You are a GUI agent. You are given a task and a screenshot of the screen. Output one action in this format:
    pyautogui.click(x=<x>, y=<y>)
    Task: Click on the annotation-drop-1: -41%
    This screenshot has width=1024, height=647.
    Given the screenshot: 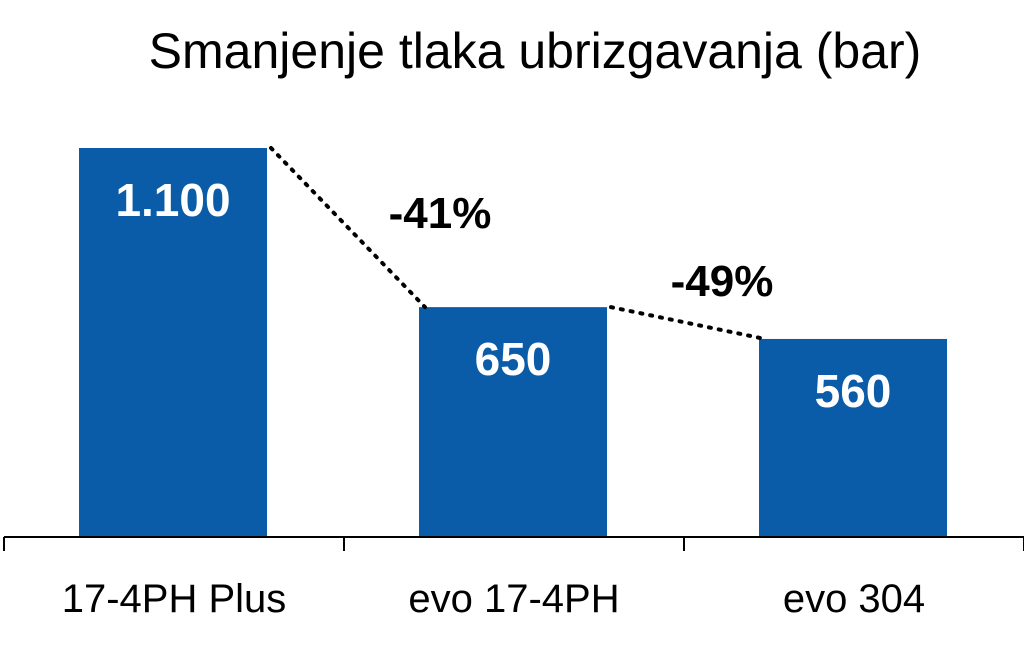 What is the action you would take?
    pyautogui.click(x=440, y=213)
    